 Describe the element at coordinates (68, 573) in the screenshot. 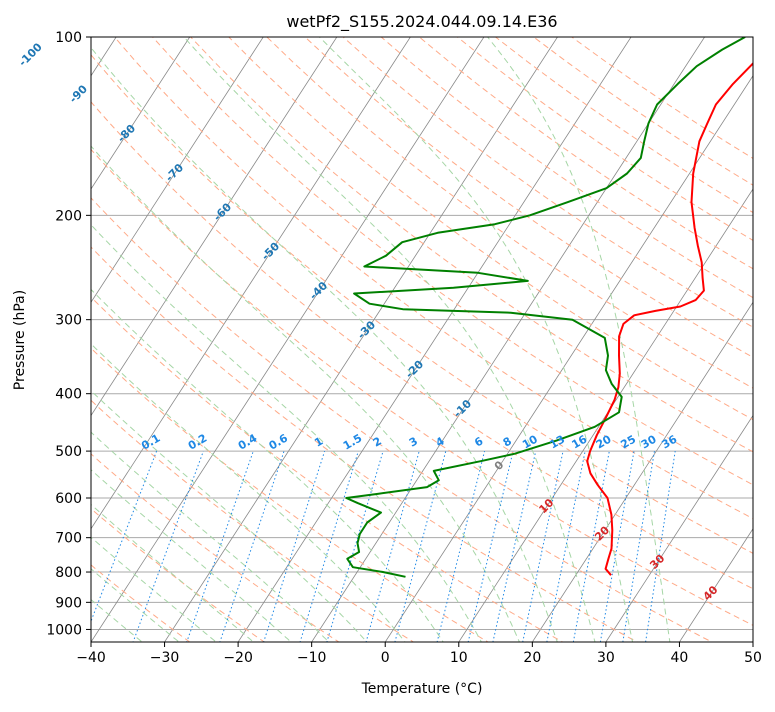

I see `y-tick-label: 800` at that location.